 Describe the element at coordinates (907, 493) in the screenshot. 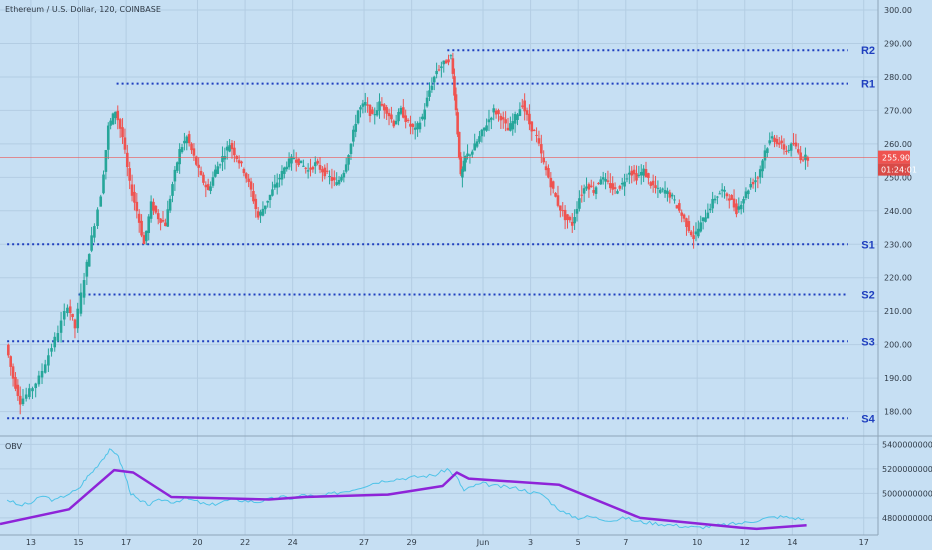

I see `obv-tick-label: 5000000000.0000` at that location.